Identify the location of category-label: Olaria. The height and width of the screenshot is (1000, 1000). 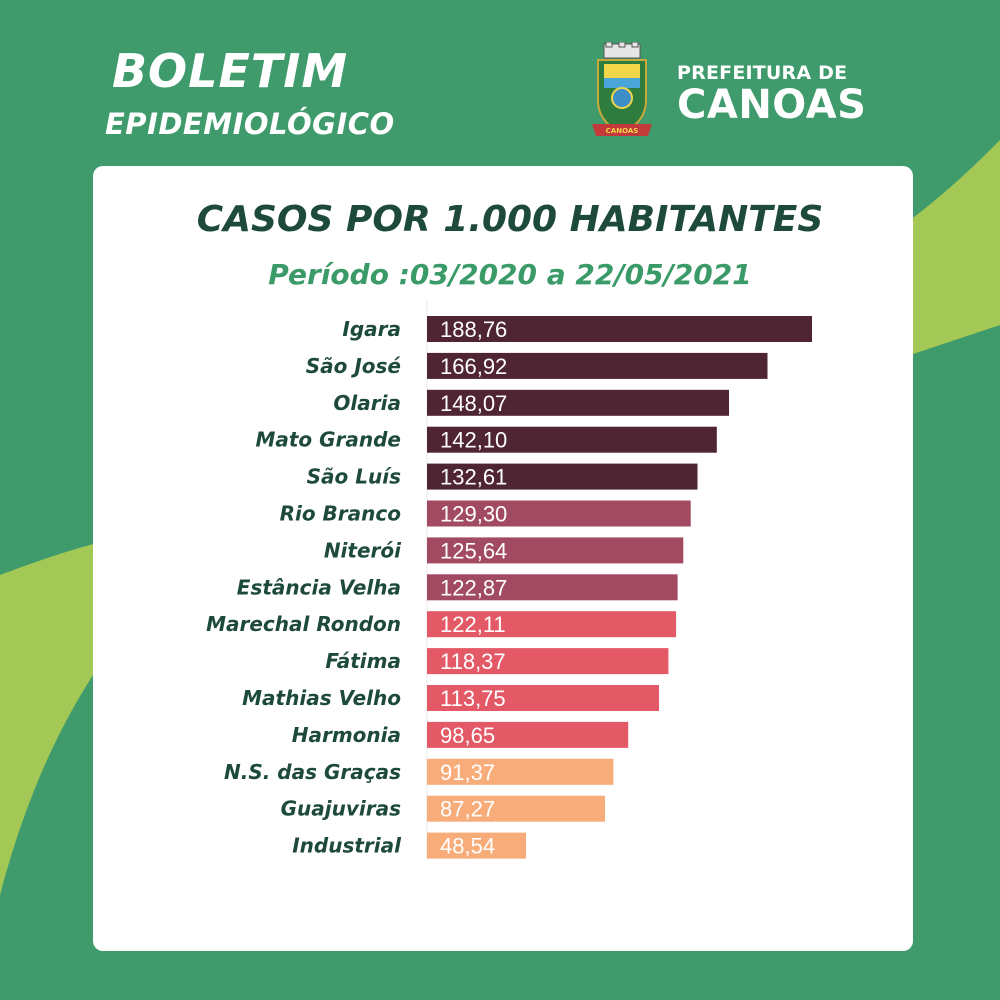
(367, 403).